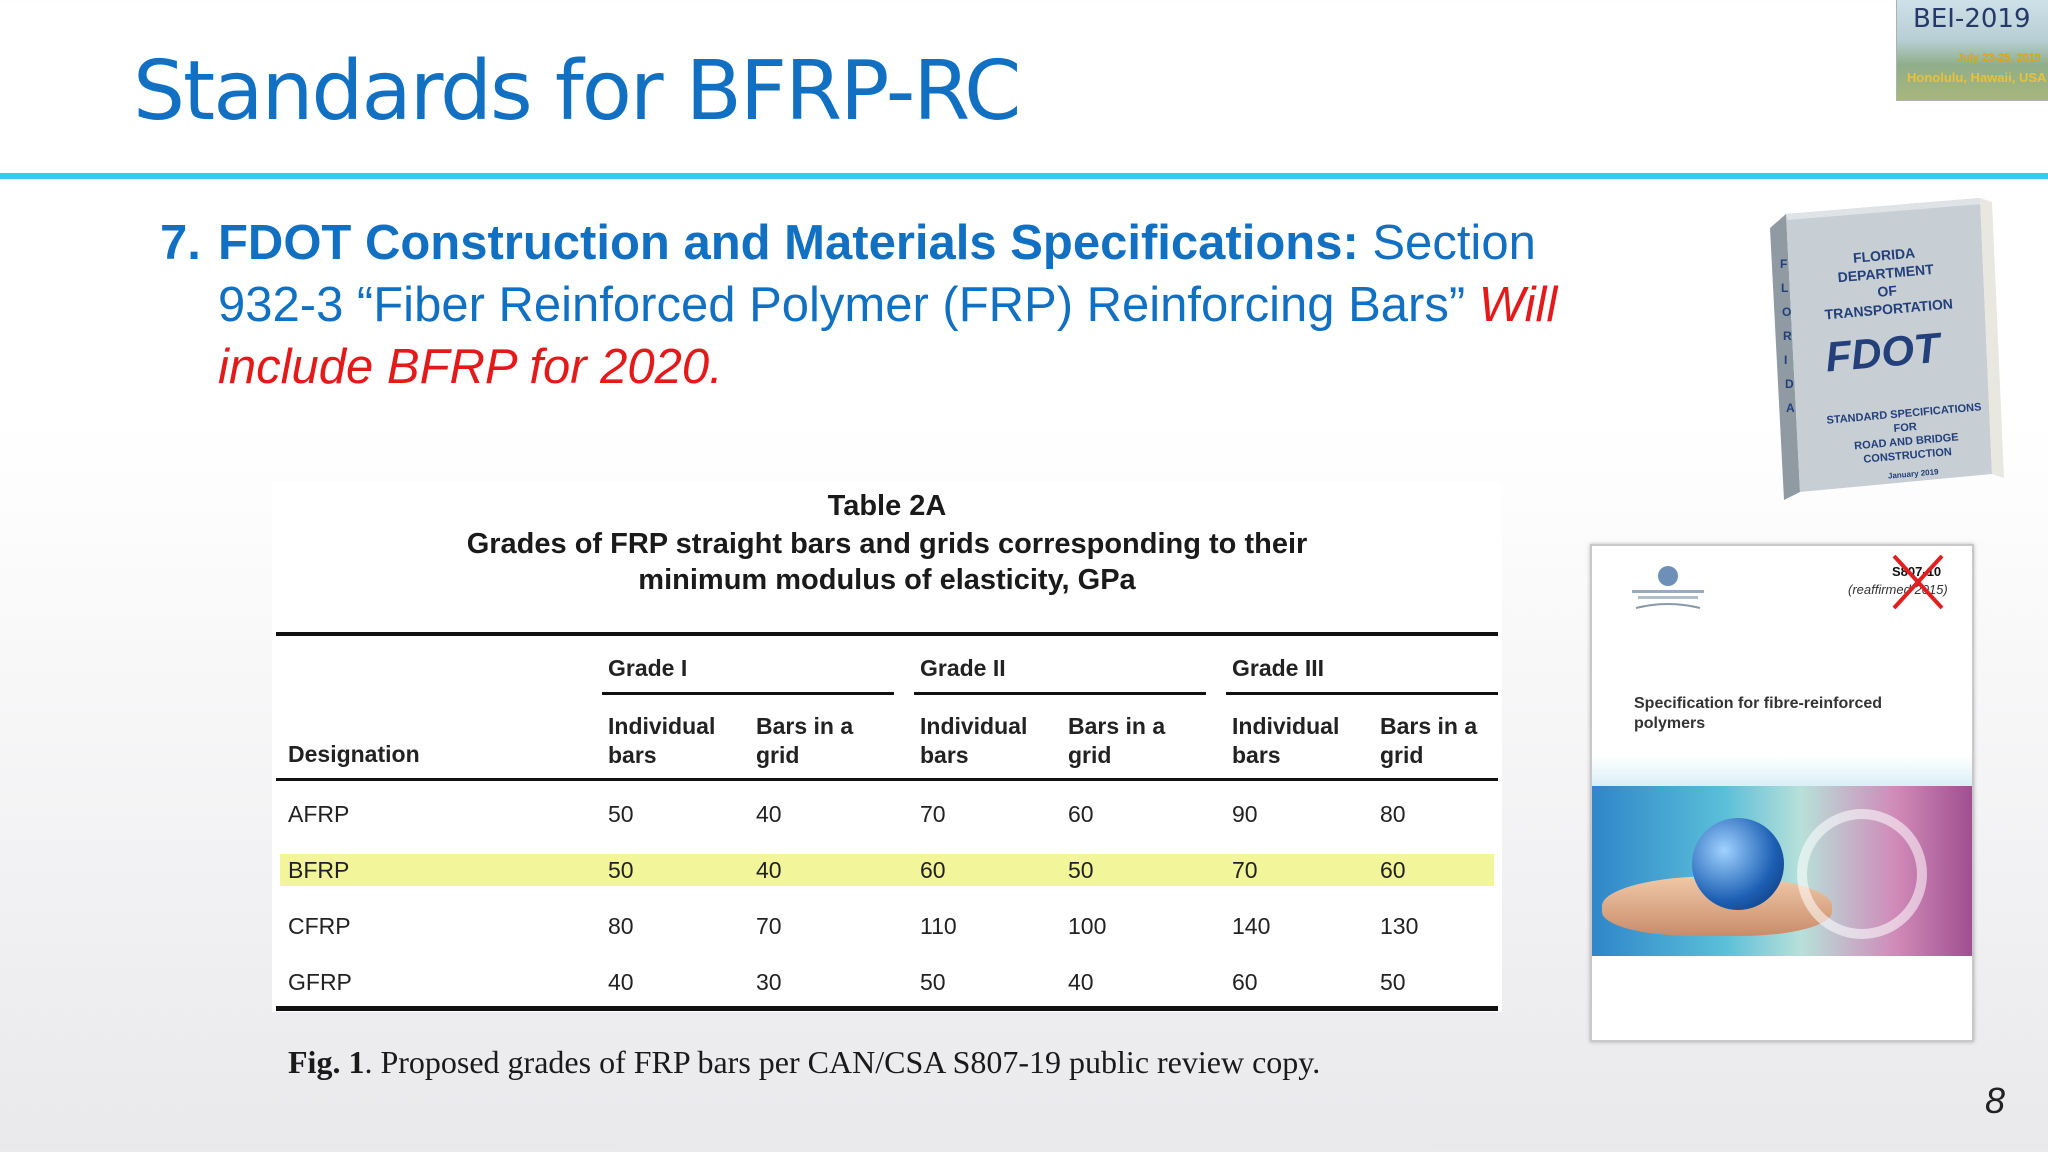 The image size is (2048, 1152). Describe the element at coordinates (1884, 351) in the screenshot. I see `fdot-logo: FDOT` at that location.